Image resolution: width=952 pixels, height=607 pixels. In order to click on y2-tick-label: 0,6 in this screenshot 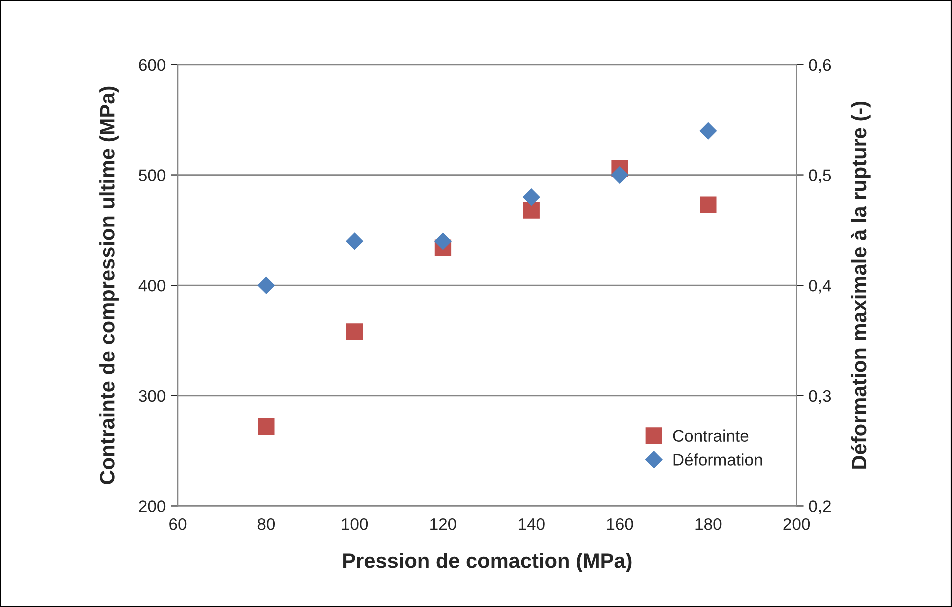, I will do `click(820, 66)`.